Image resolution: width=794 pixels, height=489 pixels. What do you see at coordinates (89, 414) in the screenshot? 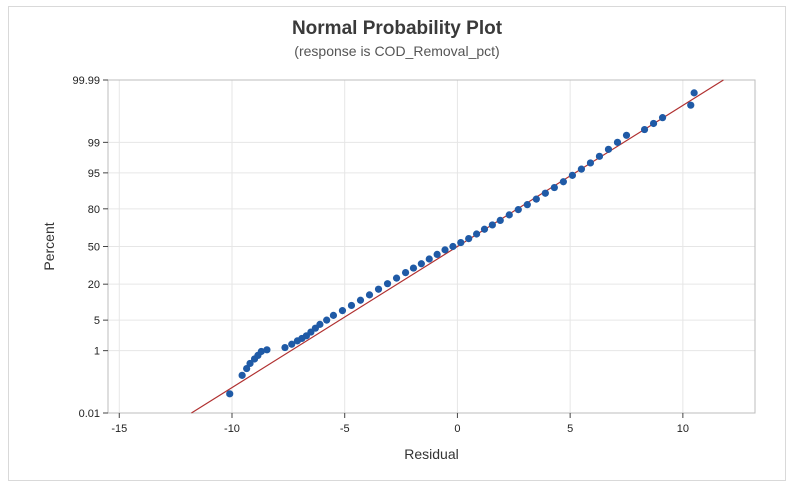
I see `y-tick-label: 0.01` at bounding box center [89, 414].